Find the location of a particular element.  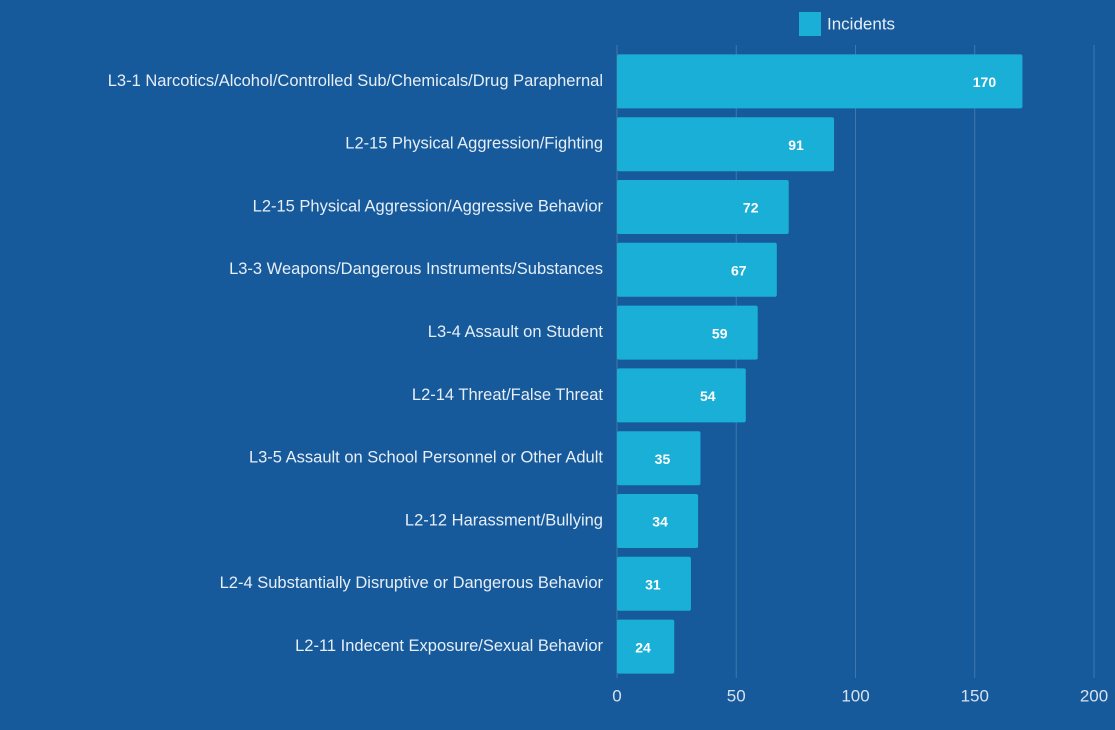

x-tick-label: 100 is located at coordinates (855, 695).